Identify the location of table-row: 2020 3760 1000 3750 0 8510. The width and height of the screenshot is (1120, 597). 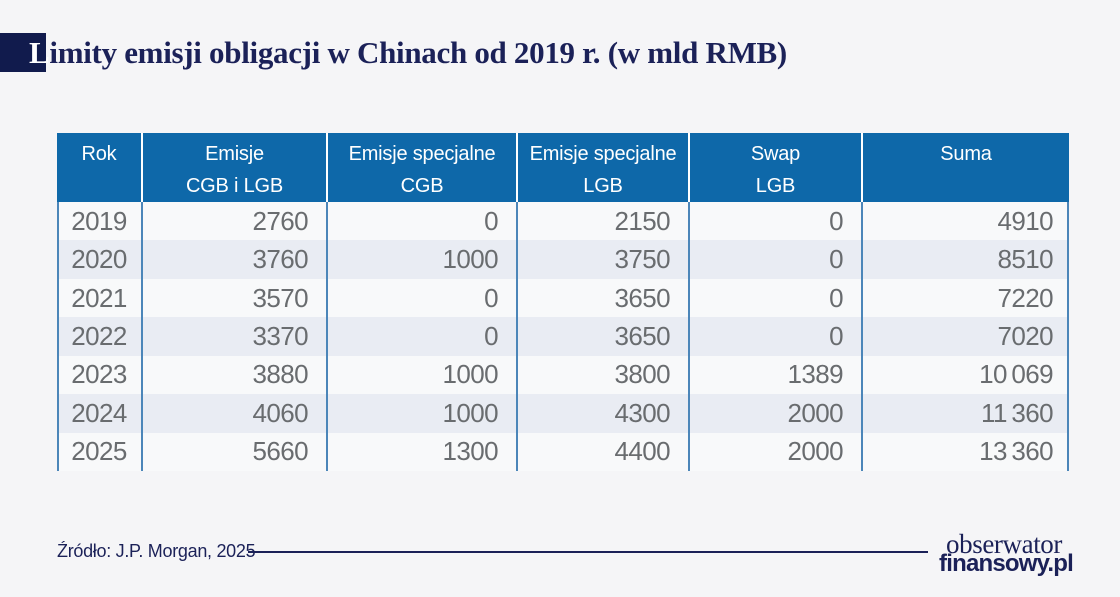
(563, 259).